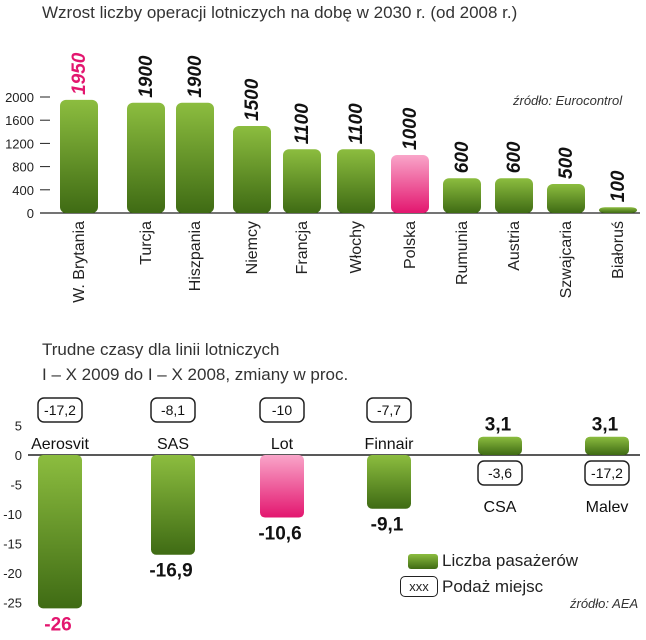 The width and height of the screenshot is (646, 640). What do you see at coordinates (195, 256) in the screenshot?
I see `chart1-category-label-hiszpania: Hiszpania` at bounding box center [195, 256].